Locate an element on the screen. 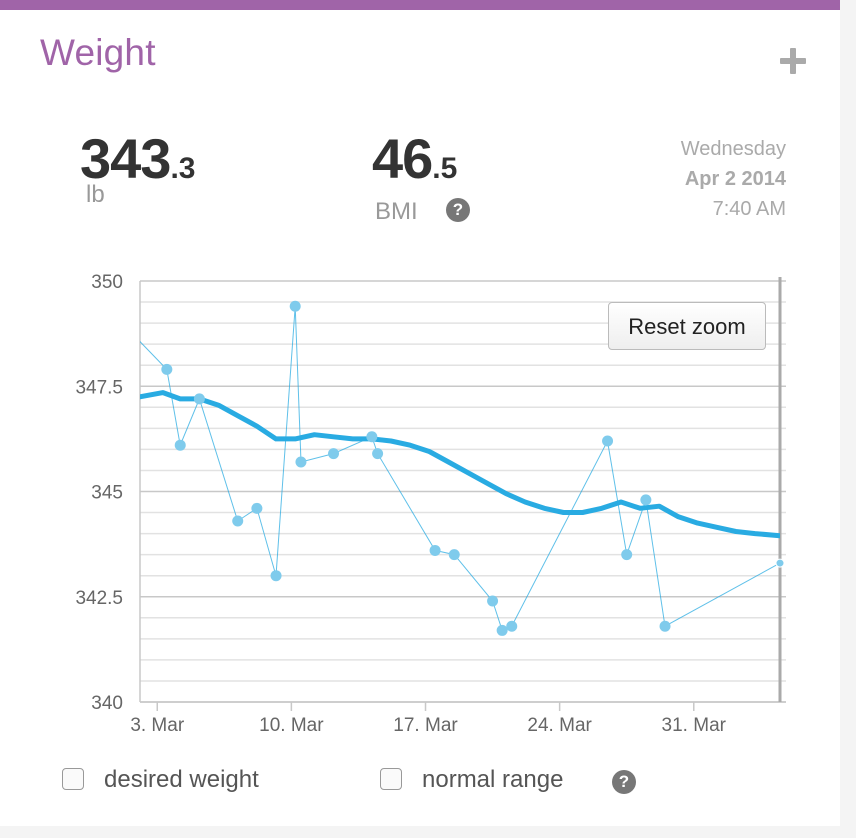 The image size is (856, 838). desired-weight-option: desired weight is located at coordinates (160, 780).